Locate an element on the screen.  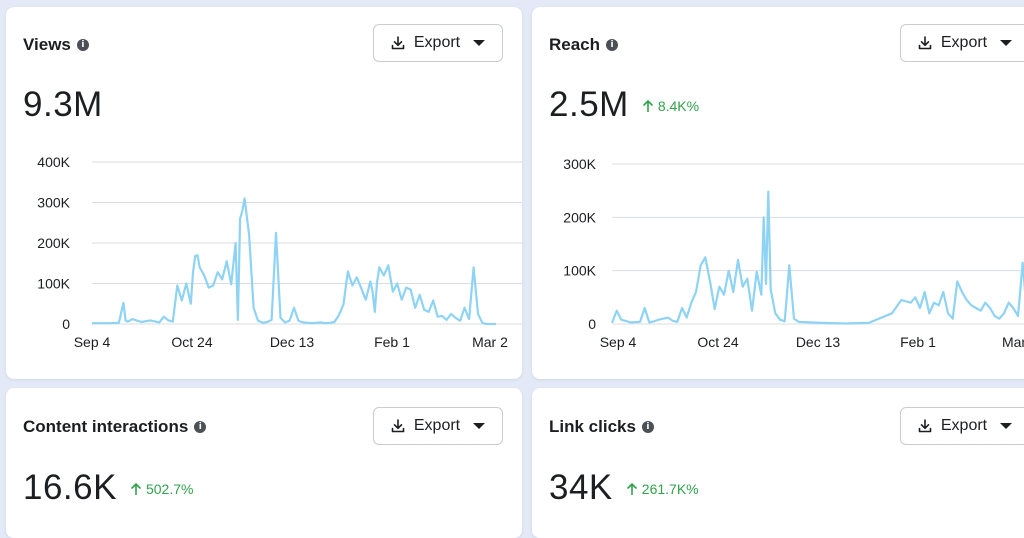
content-interactions-title-row: Content interactions i is located at coordinates (115, 427).